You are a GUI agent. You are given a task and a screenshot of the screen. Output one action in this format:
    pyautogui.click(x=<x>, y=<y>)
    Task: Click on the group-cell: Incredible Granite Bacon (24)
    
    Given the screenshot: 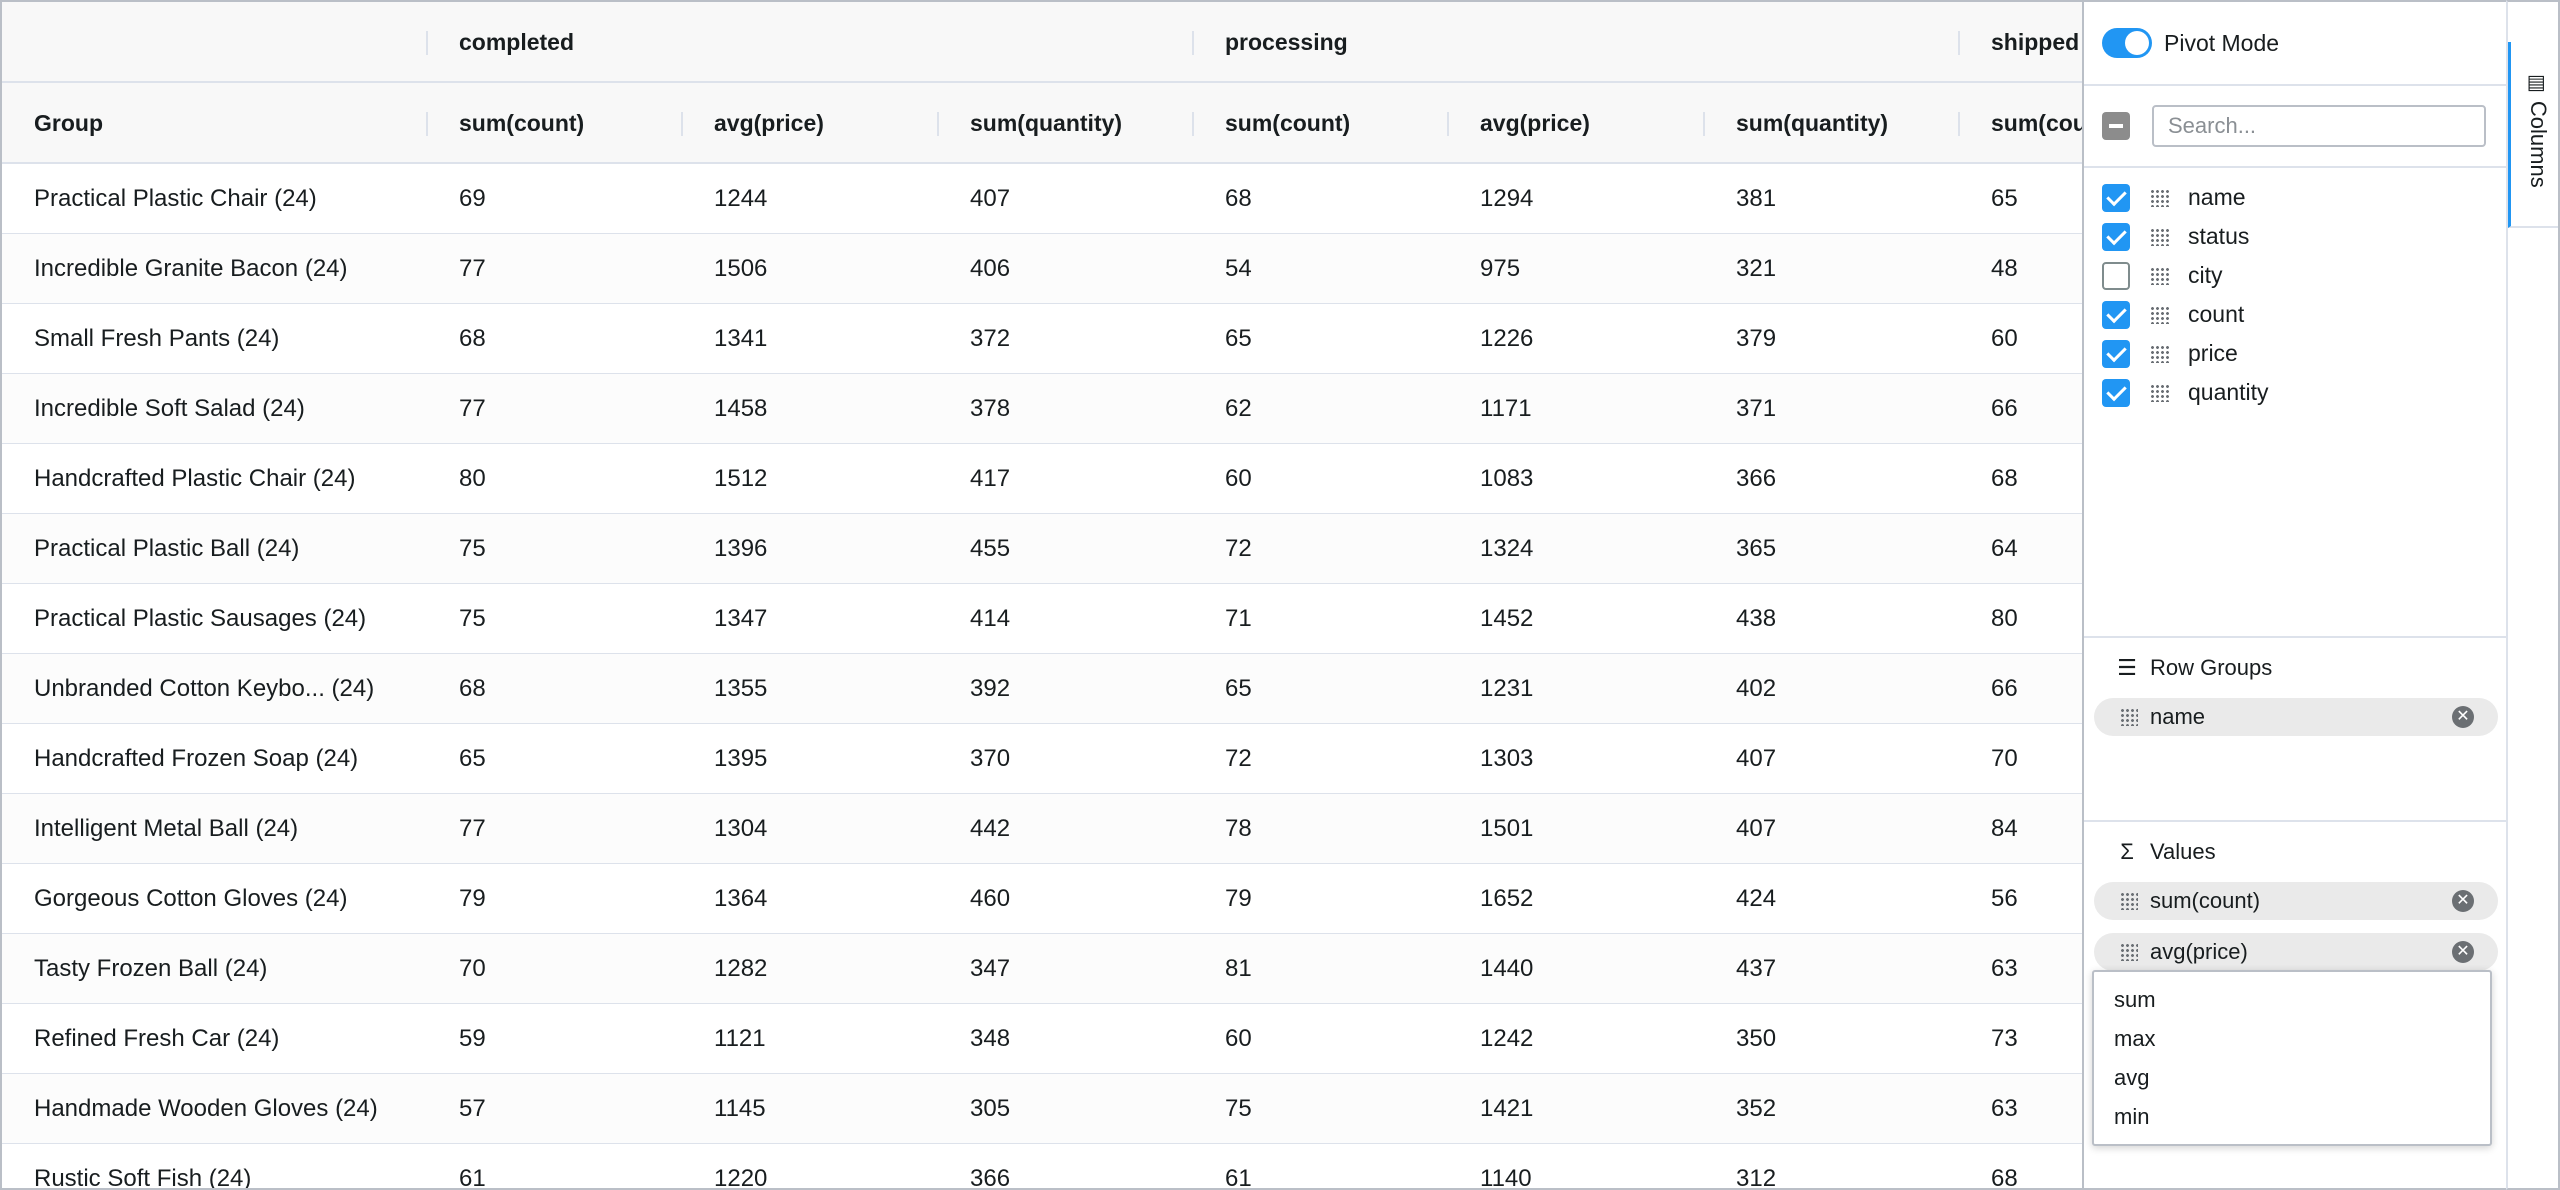 What is the action you would take?
    pyautogui.click(x=191, y=268)
    